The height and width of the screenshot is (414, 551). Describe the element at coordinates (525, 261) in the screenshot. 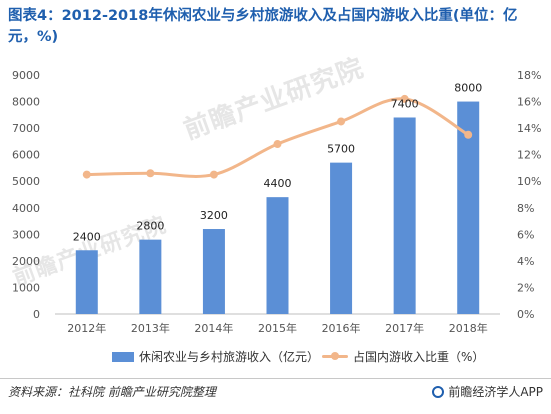

I see `right-axis-tick-label: 4%` at that location.